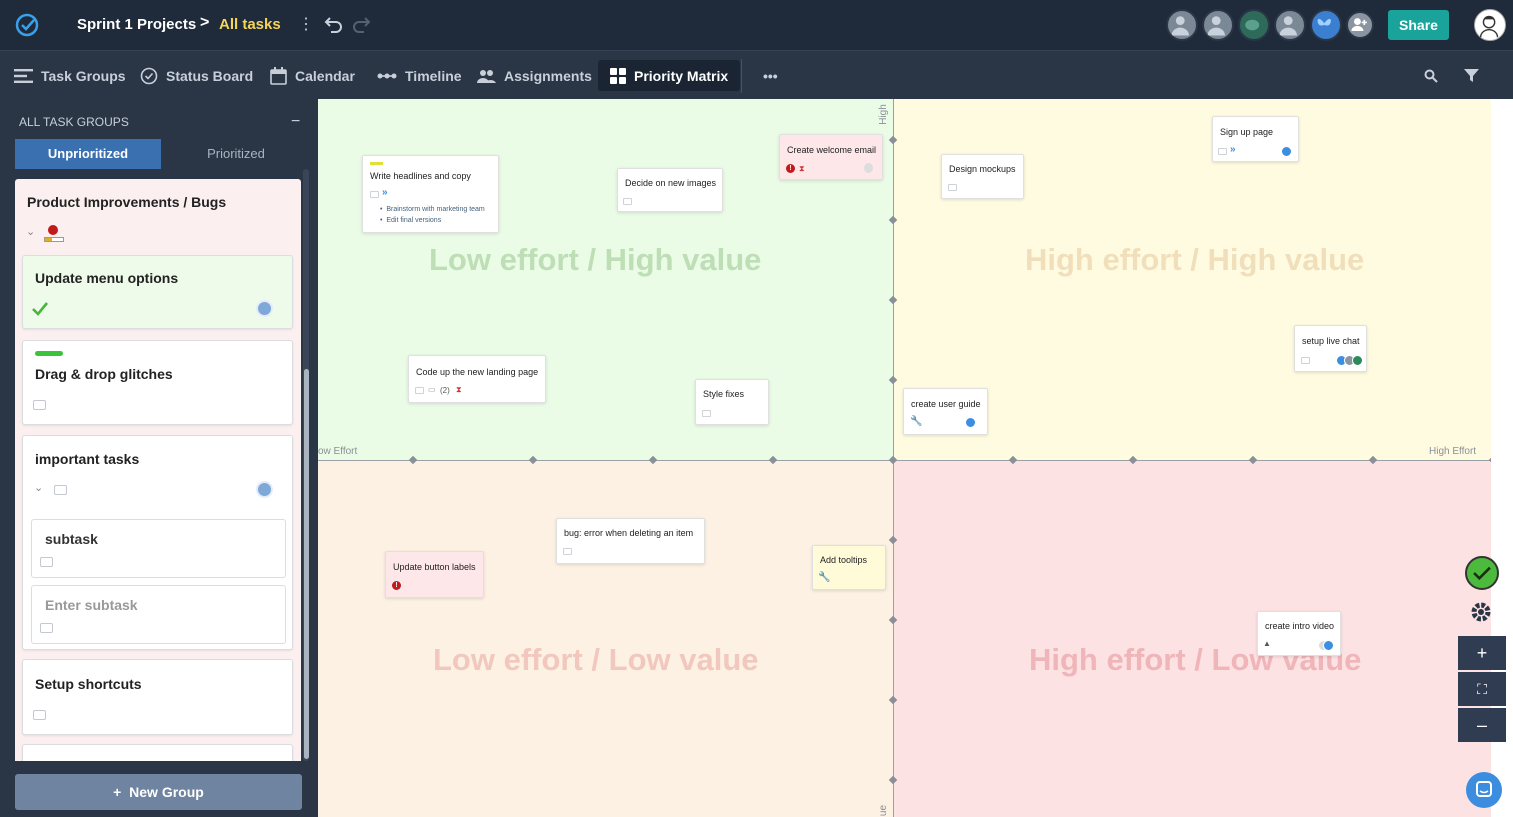 This screenshot has width=1513, height=817. I want to click on matrix-task-card: Style fixes, so click(732, 402).